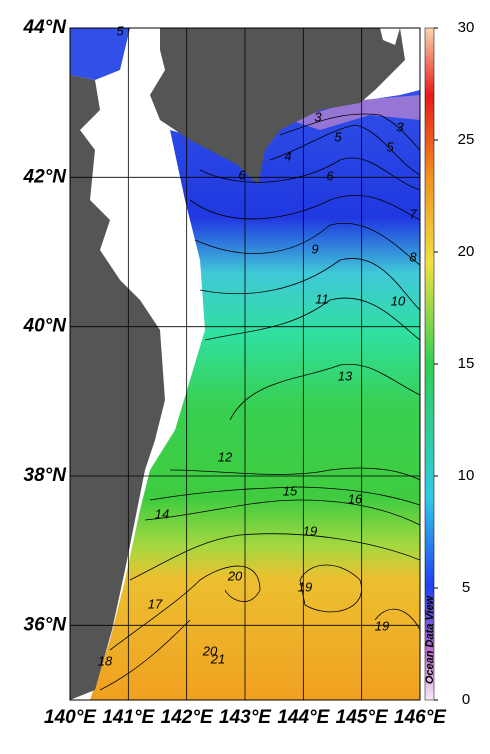  I want to click on lat-label: 38°N, so click(46, 475).